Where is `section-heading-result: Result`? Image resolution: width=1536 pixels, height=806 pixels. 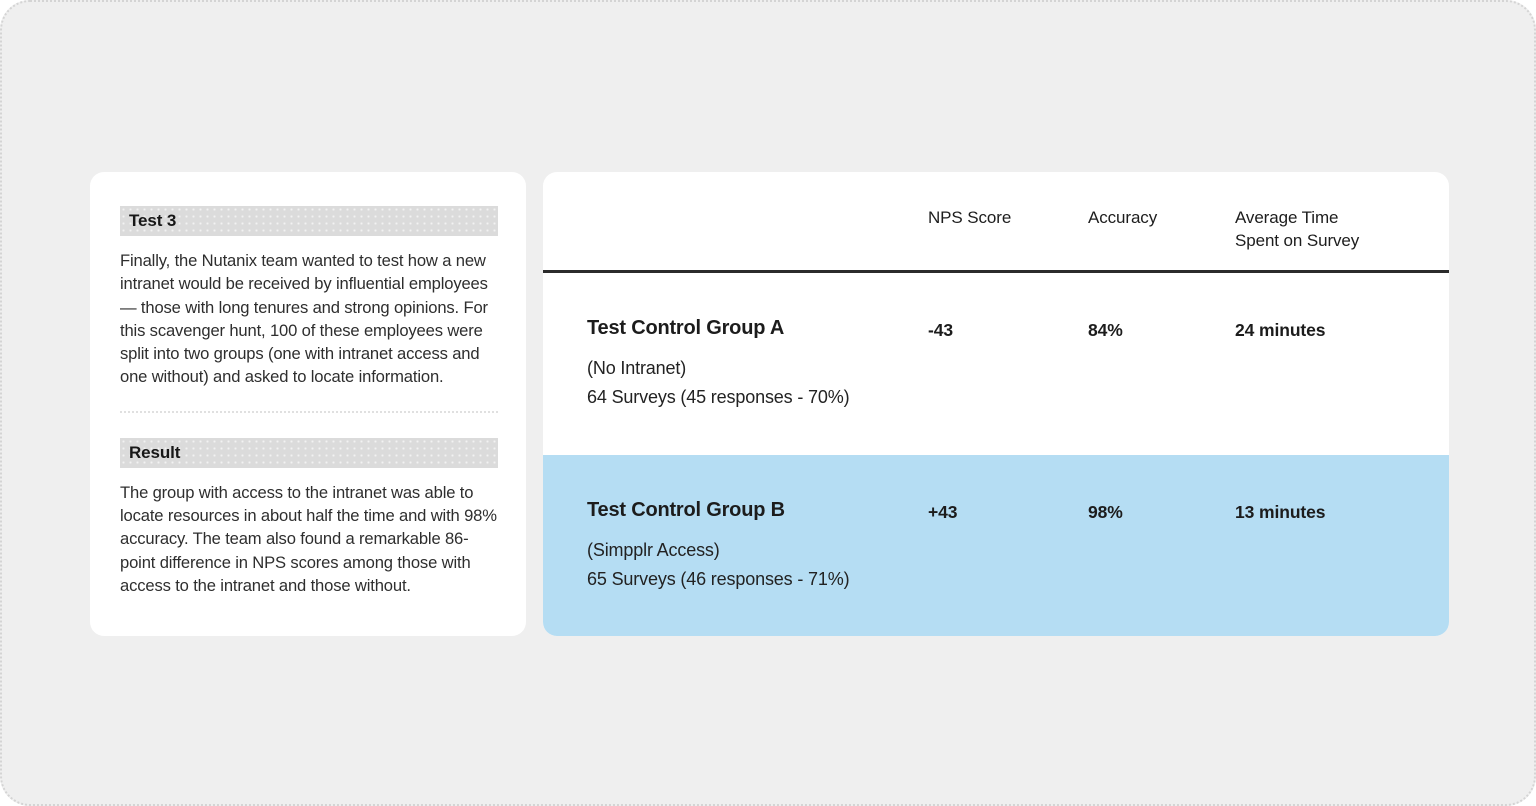 section-heading-result: Result is located at coordinates (309, 452).